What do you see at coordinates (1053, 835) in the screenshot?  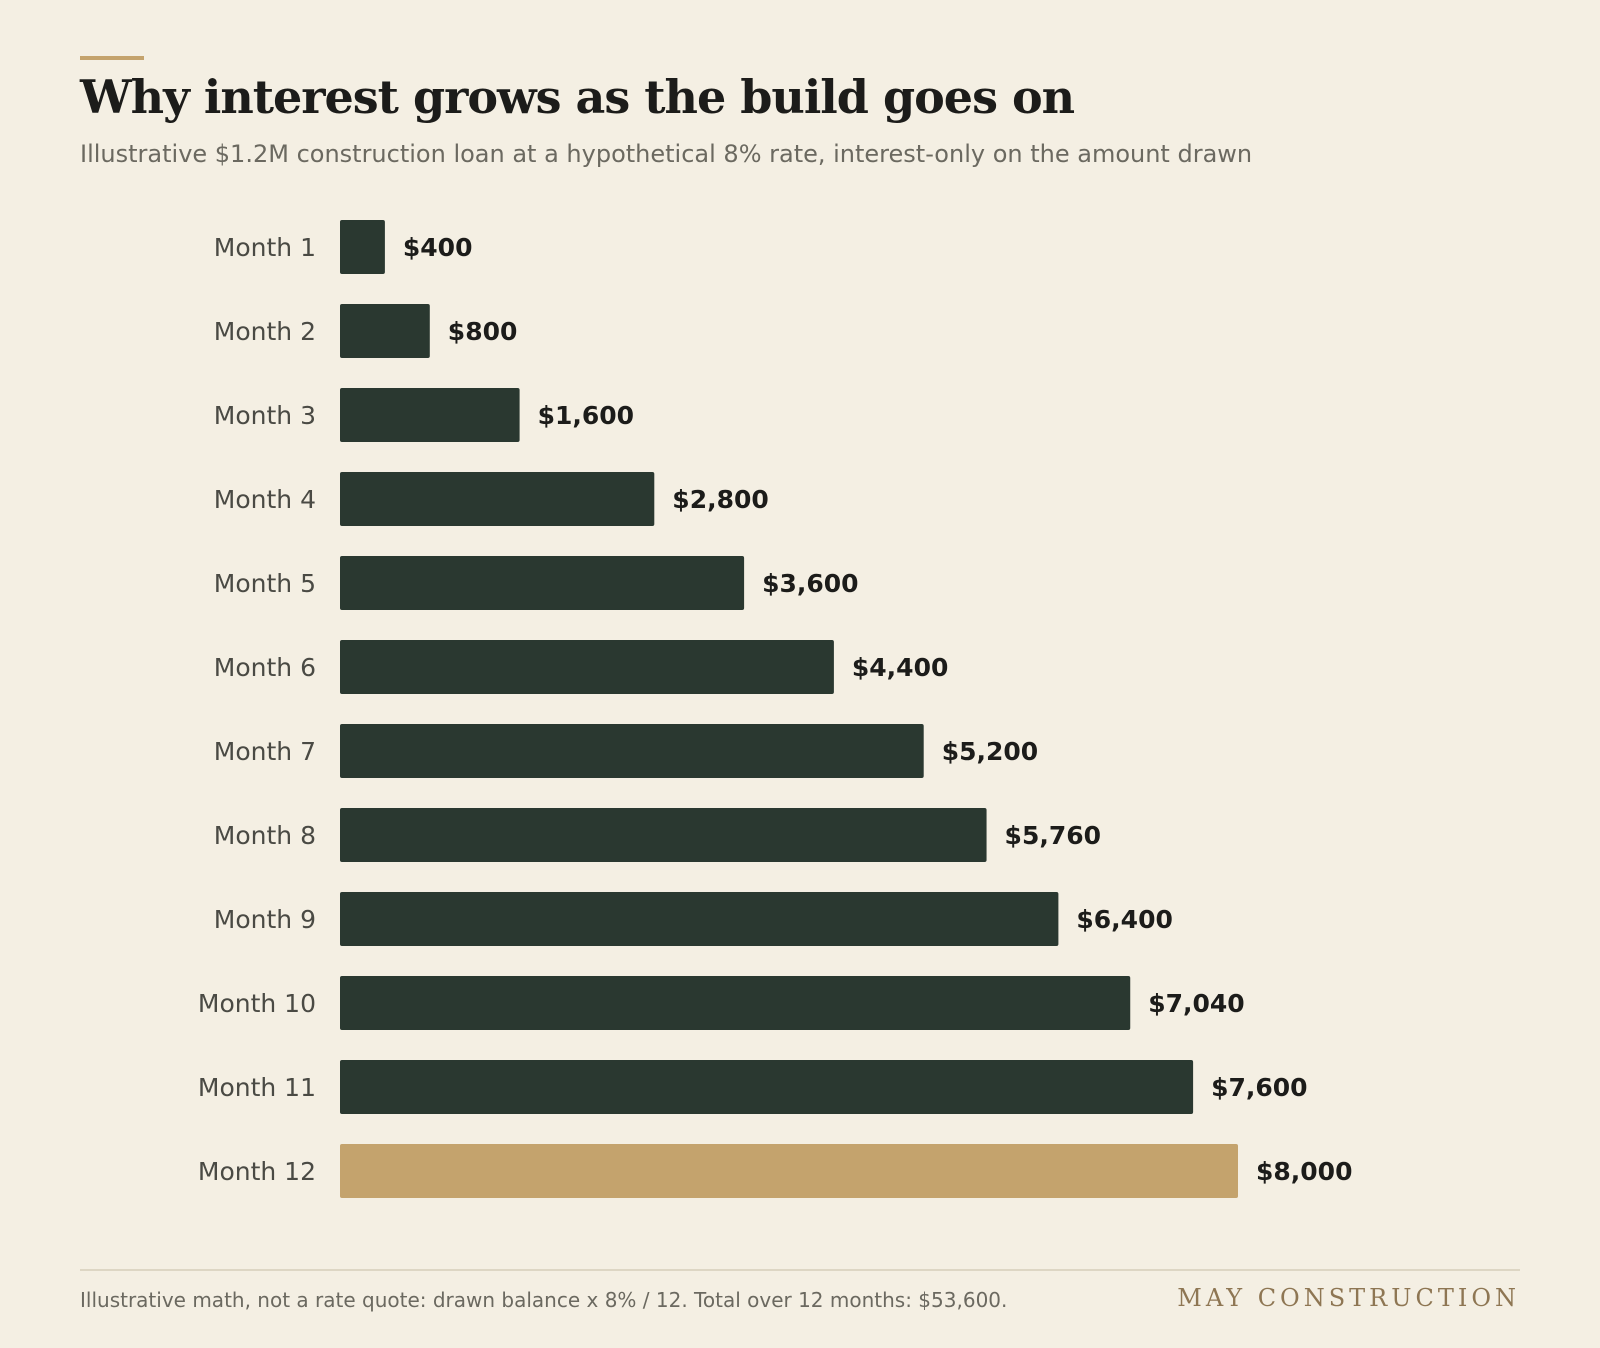 I see `value-label: $5,760` at bounding box center [1053, 835].